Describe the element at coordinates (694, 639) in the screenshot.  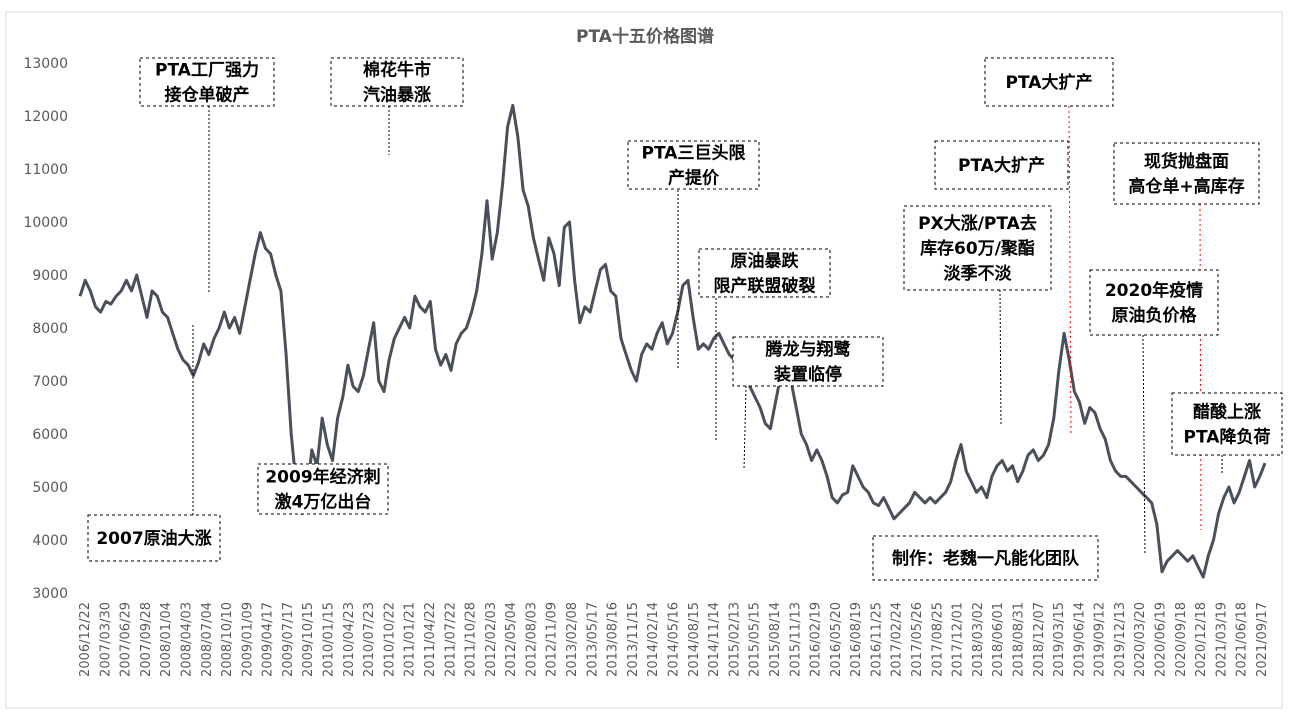
I see `x-tick-label: 2014/08/15` at that location.